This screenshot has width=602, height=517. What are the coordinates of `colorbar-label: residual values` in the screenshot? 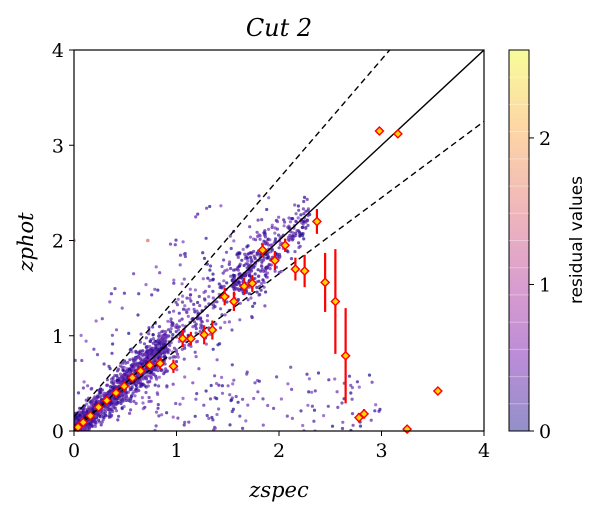 It's located at (577, 240).